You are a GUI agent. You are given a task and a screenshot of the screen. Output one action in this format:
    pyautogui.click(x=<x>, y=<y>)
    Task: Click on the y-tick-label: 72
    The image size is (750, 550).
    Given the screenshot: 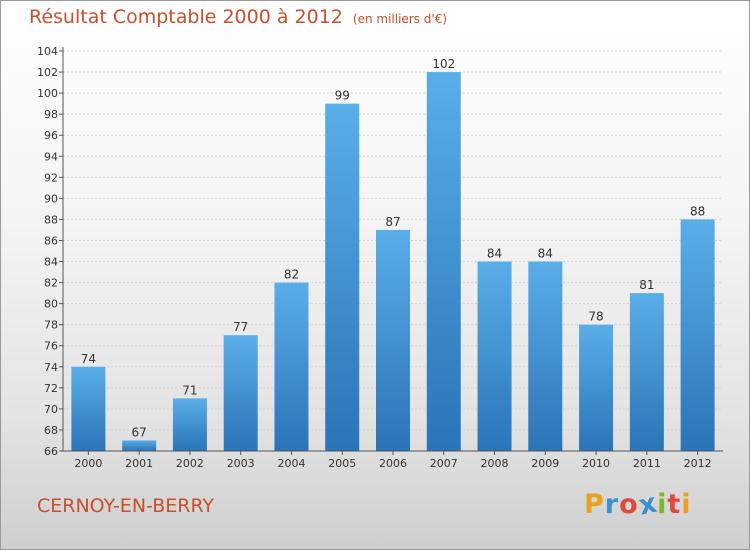 What is the action you would take?
    pyautogui.click(x=51, y=388)
    